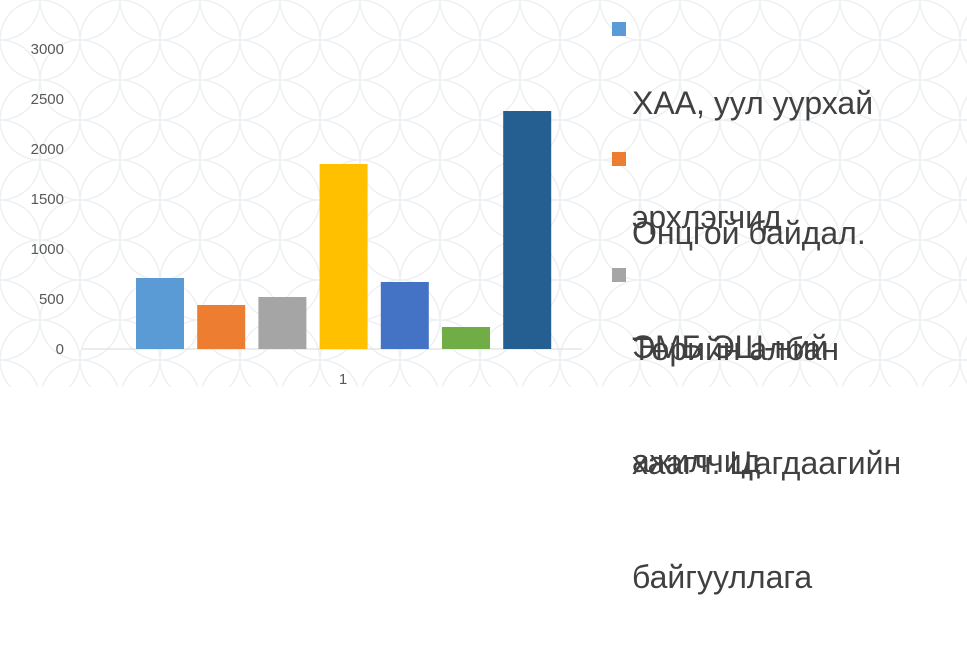  Describe the element at coordinates (60, 349) in the screenshot. I see `y-tick-label: 0` at that location.